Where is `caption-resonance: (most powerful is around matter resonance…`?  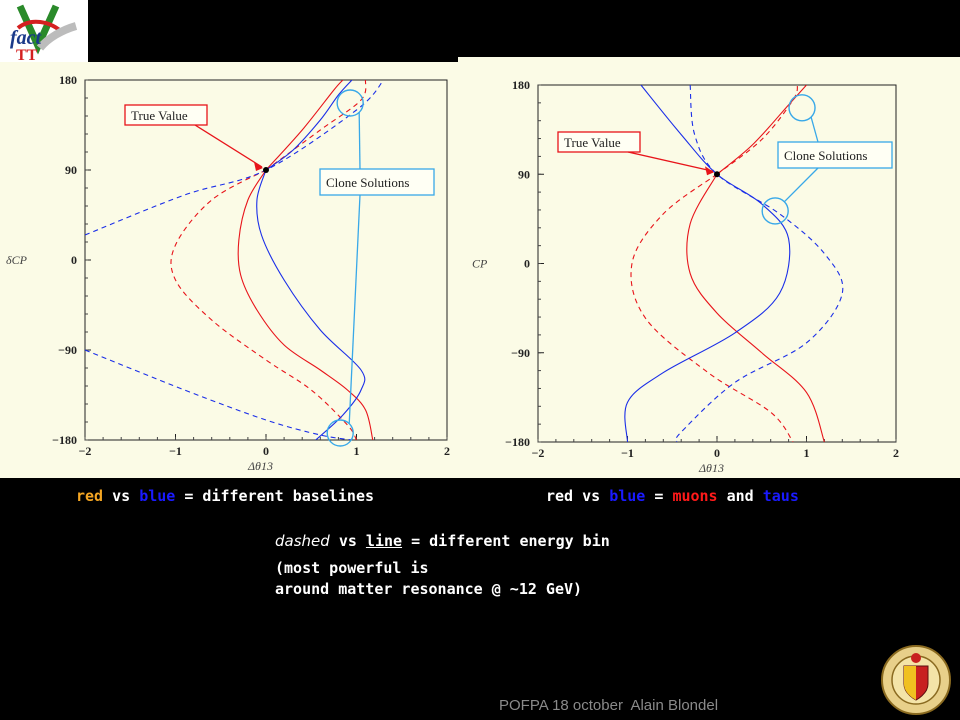
caption-resonance: (most powerful is around matter resonance… is located at coordinates (428, 579).